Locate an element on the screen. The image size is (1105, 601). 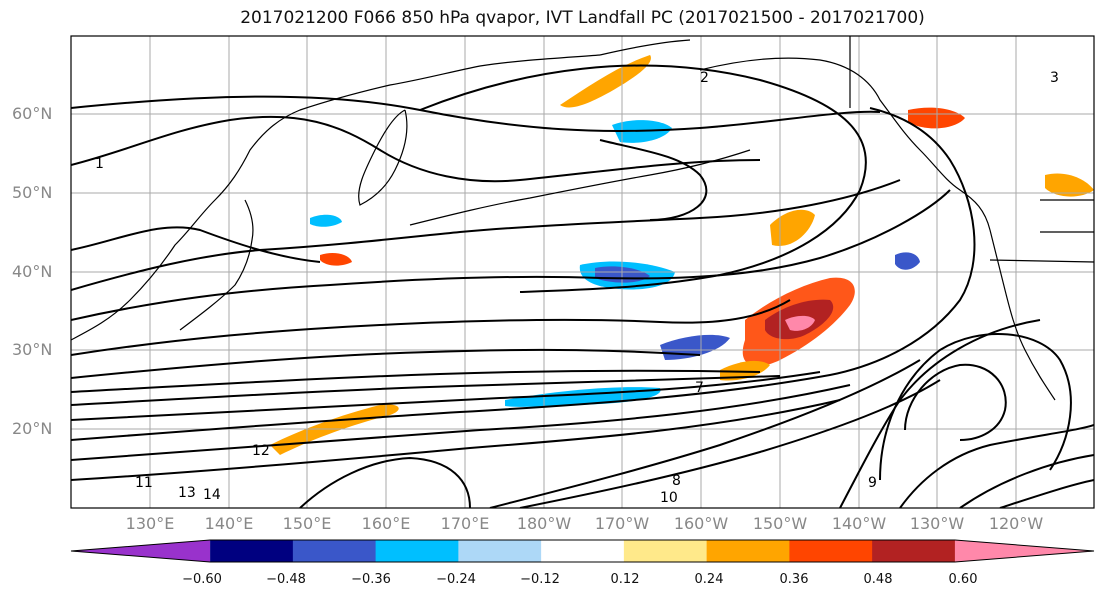
contour-label-13: 13 is located at coordinates (187, 493).